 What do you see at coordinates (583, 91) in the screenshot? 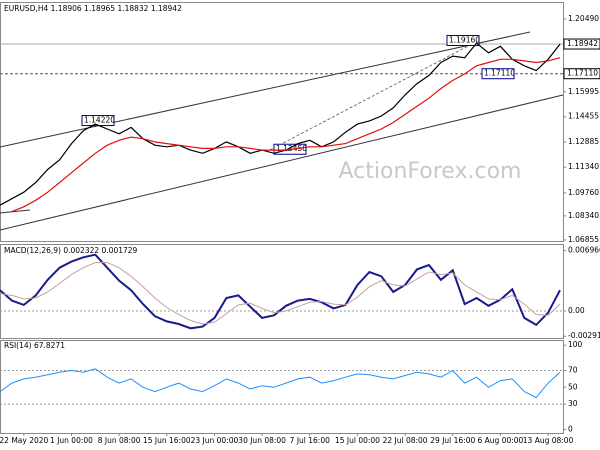
I see `y-tick-label: 1.15995` at bounding box center [583, 91].